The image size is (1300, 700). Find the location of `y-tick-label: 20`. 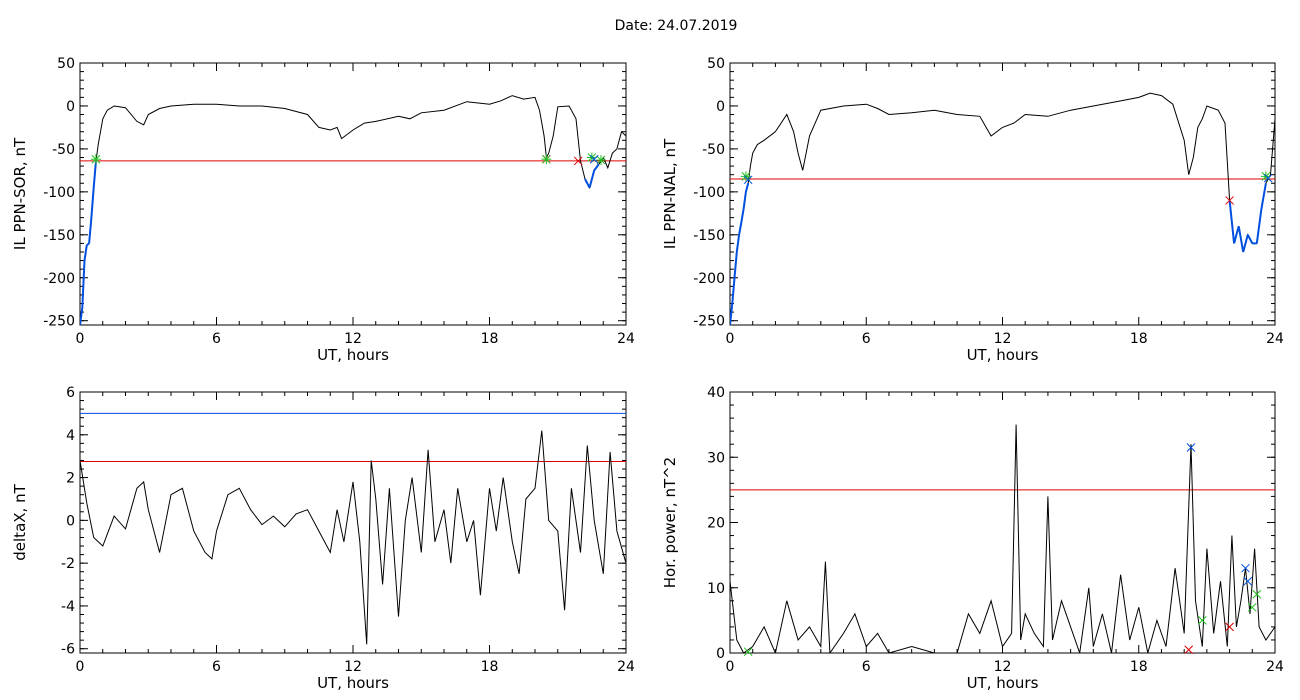

y-tick-label: 20 is located at coordinates (716, 524).